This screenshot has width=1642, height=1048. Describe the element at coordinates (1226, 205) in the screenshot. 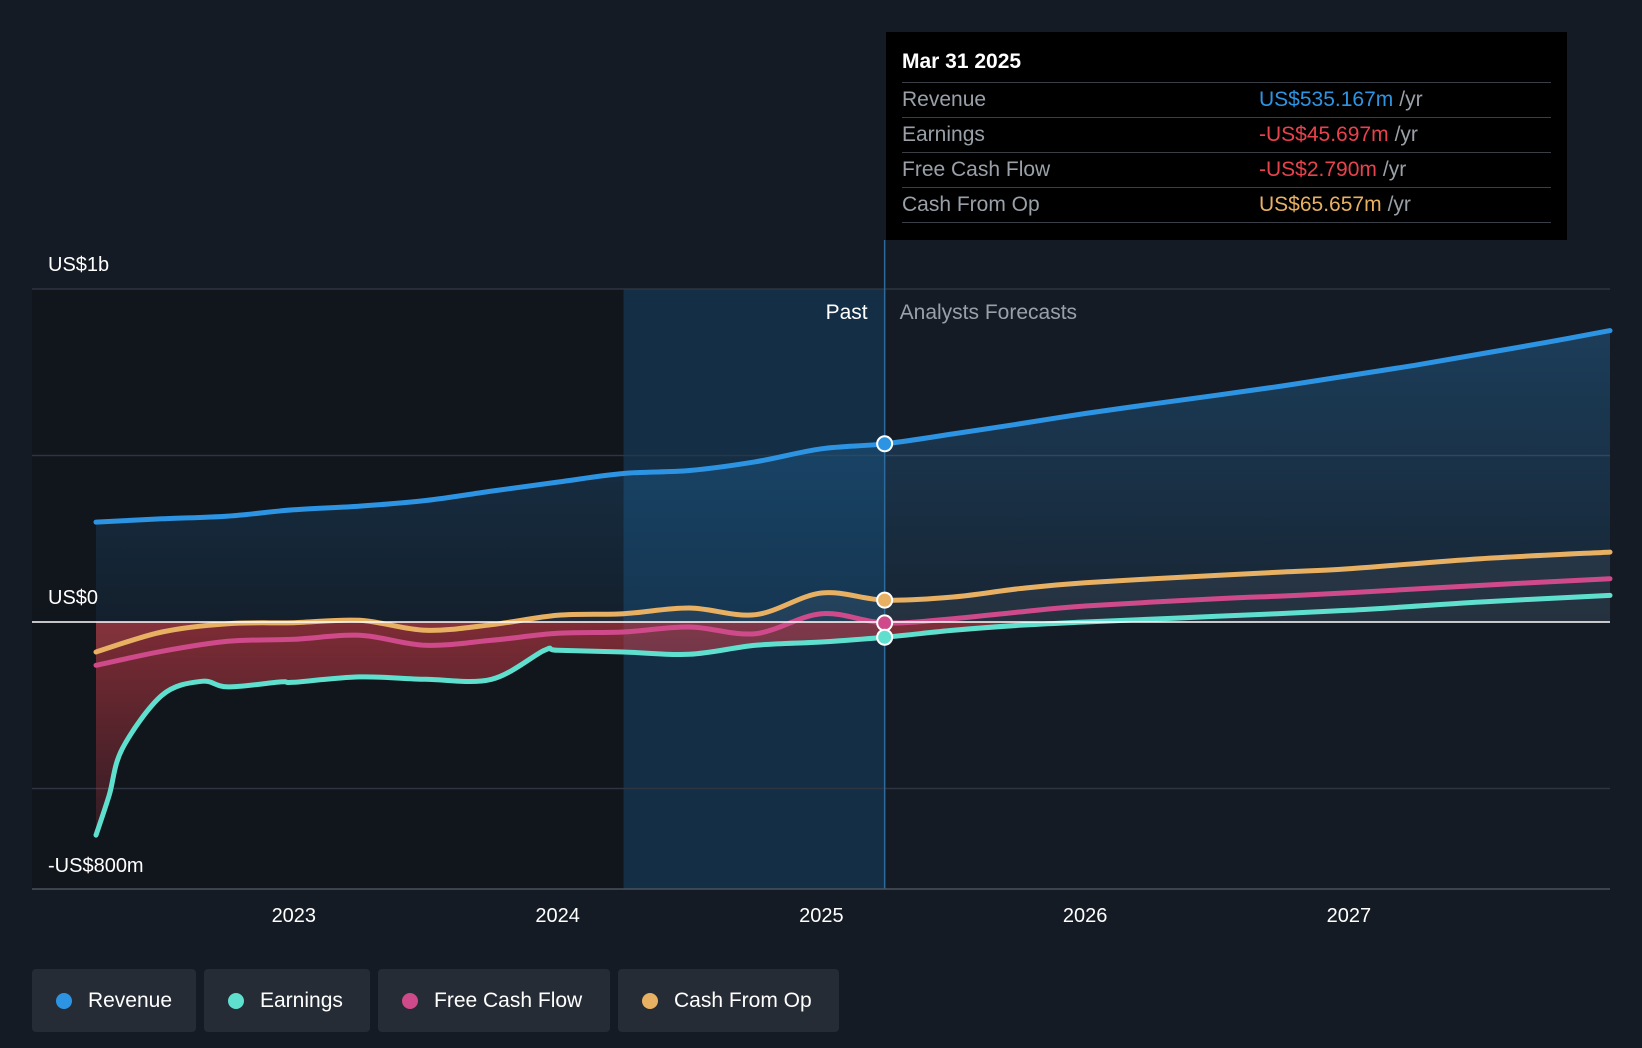

I see `tooltip-row-cash-from-op: Cash From Op US$65.657m /yr` at that location.